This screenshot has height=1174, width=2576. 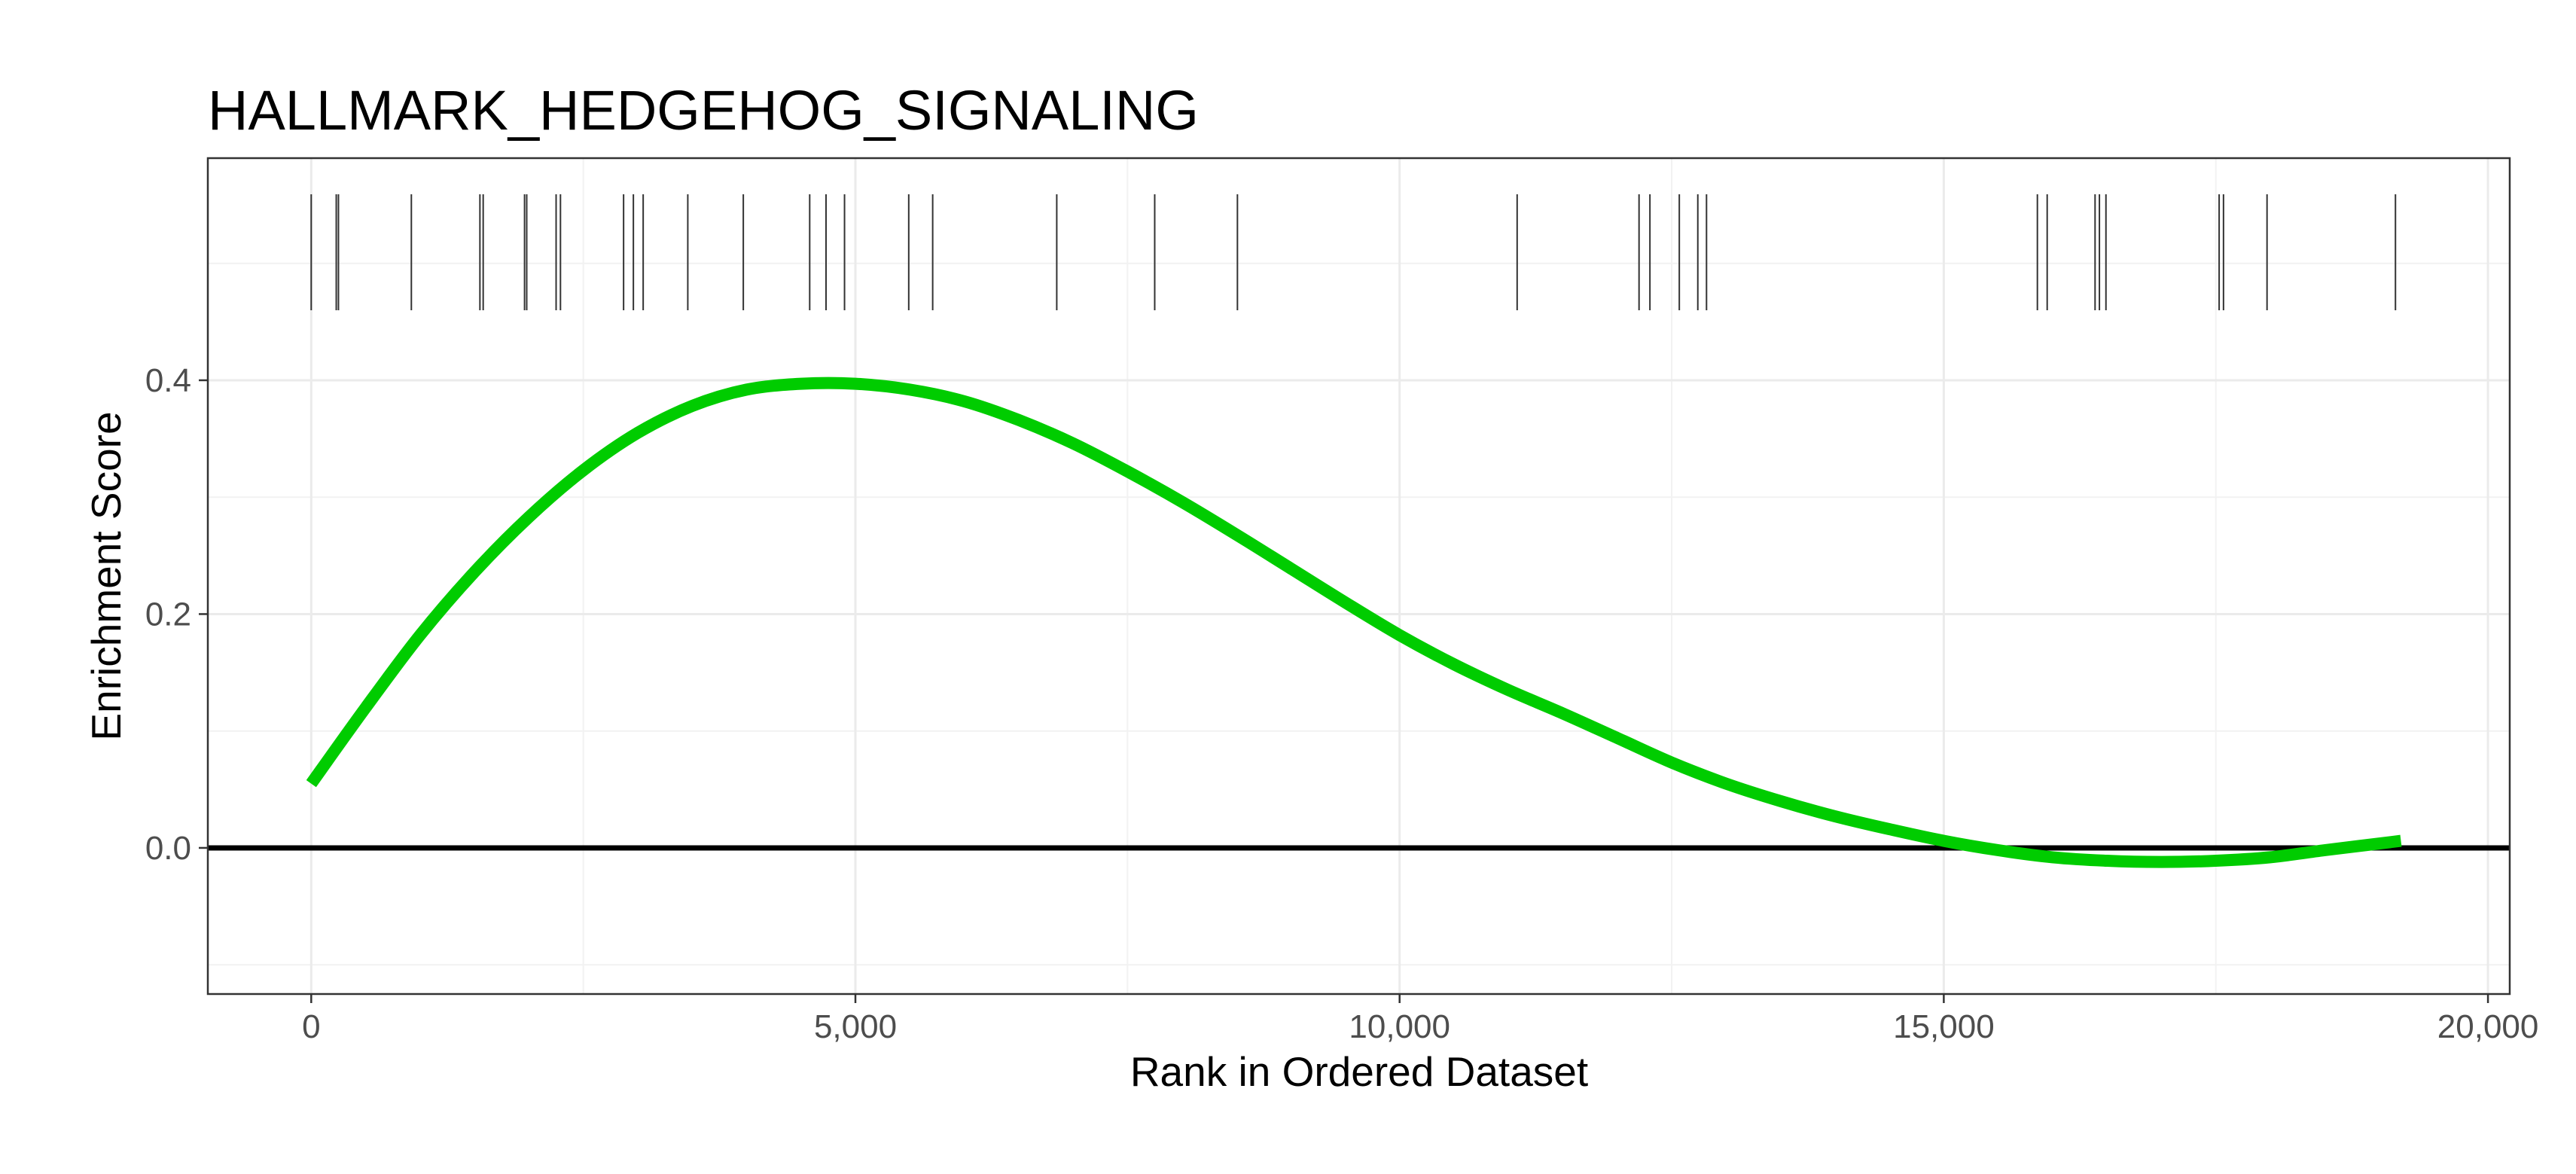 I want to click on y-tick-label: 0.2, so click(x=168, y=614).